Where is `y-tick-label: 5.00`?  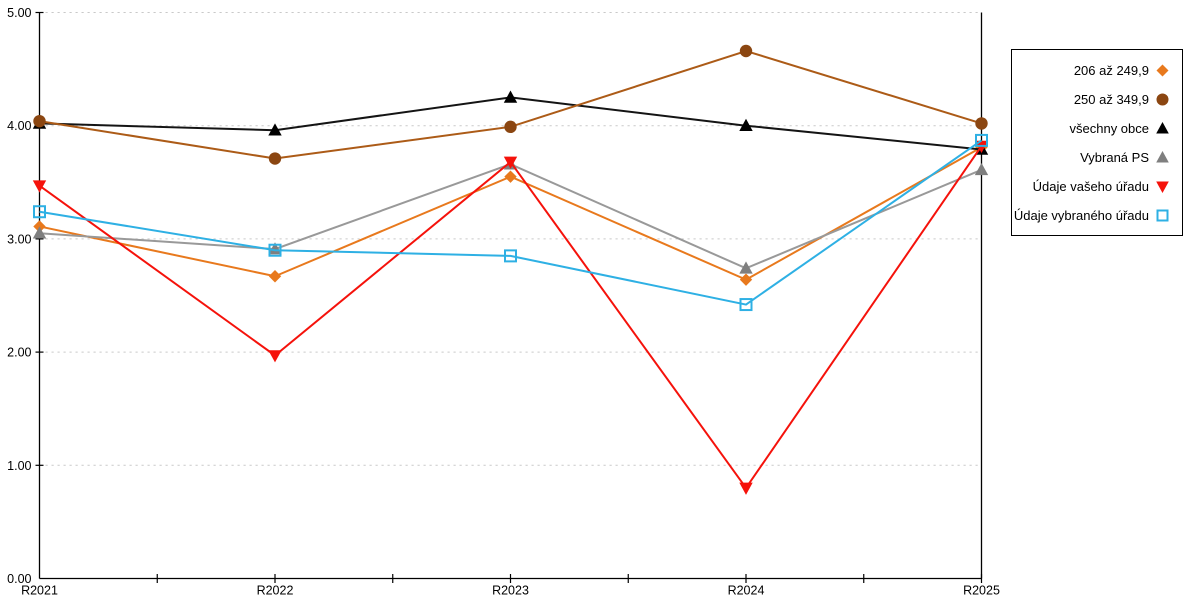 y-tick-label: 5.00 is located at coordinates (19, 13).